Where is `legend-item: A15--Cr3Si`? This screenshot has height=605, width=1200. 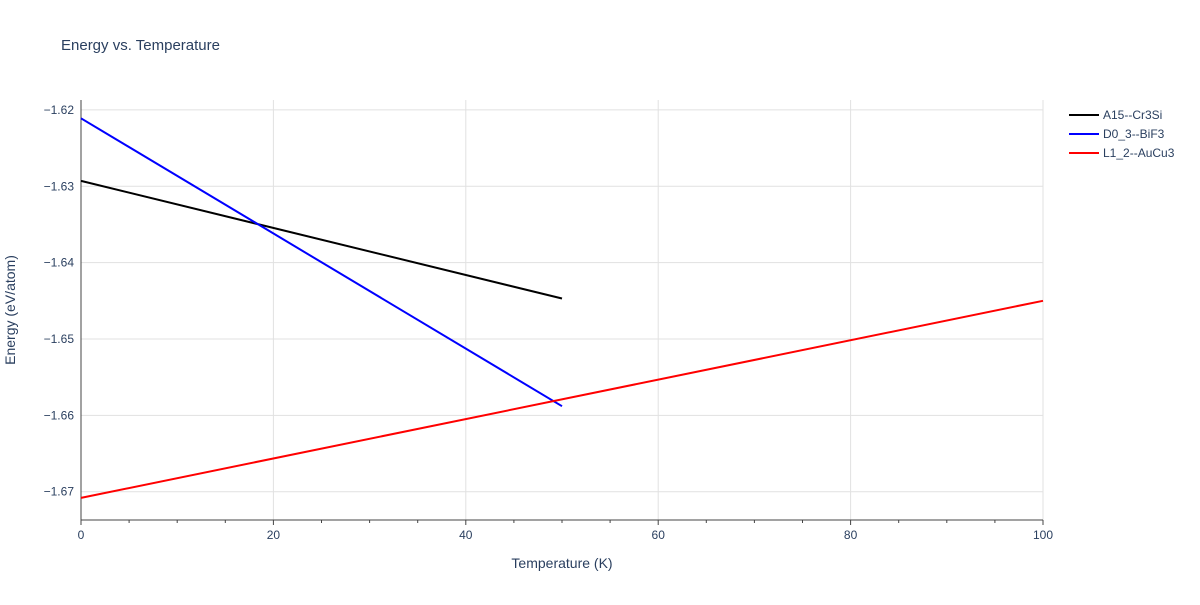
legend-item: A15--Cr3Si is located at coordinates (1115, 115).